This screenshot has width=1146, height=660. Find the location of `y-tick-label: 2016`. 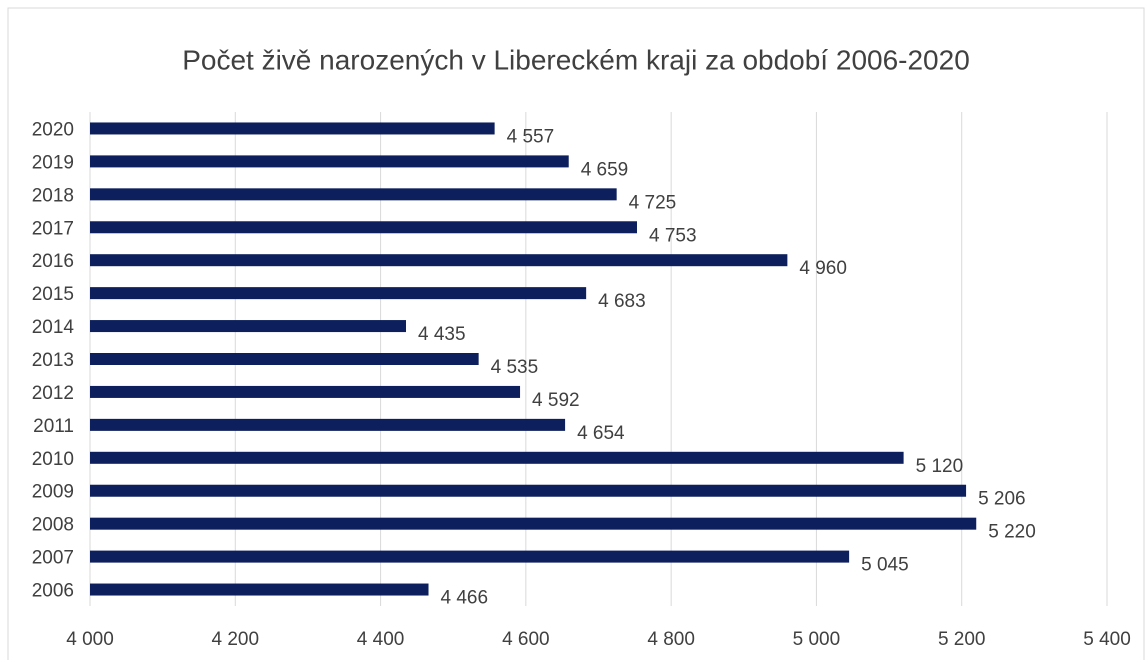

y-tick-label: 2016 is located at coordinates (53, 261).